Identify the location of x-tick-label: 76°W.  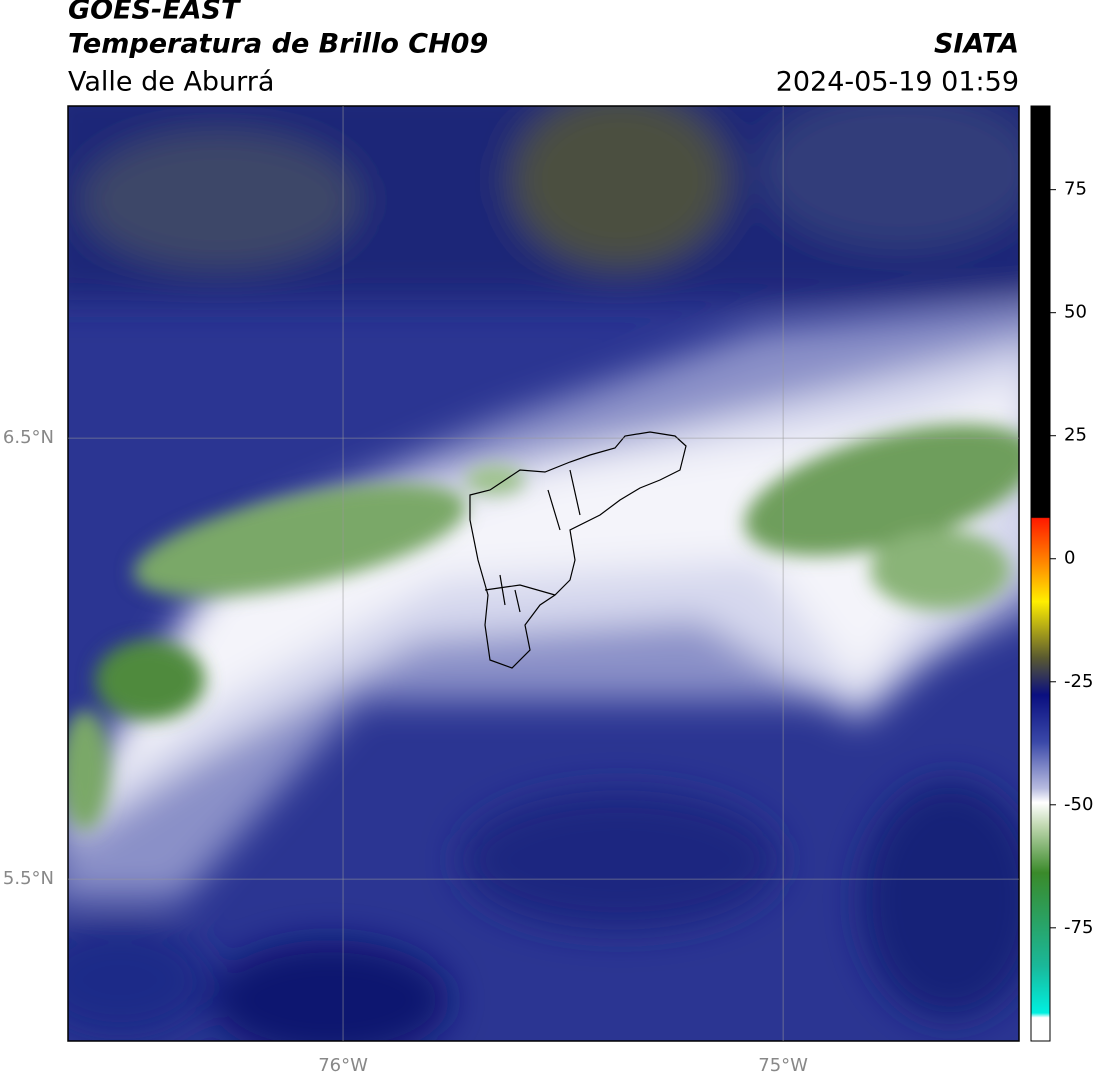
(343, 1065).